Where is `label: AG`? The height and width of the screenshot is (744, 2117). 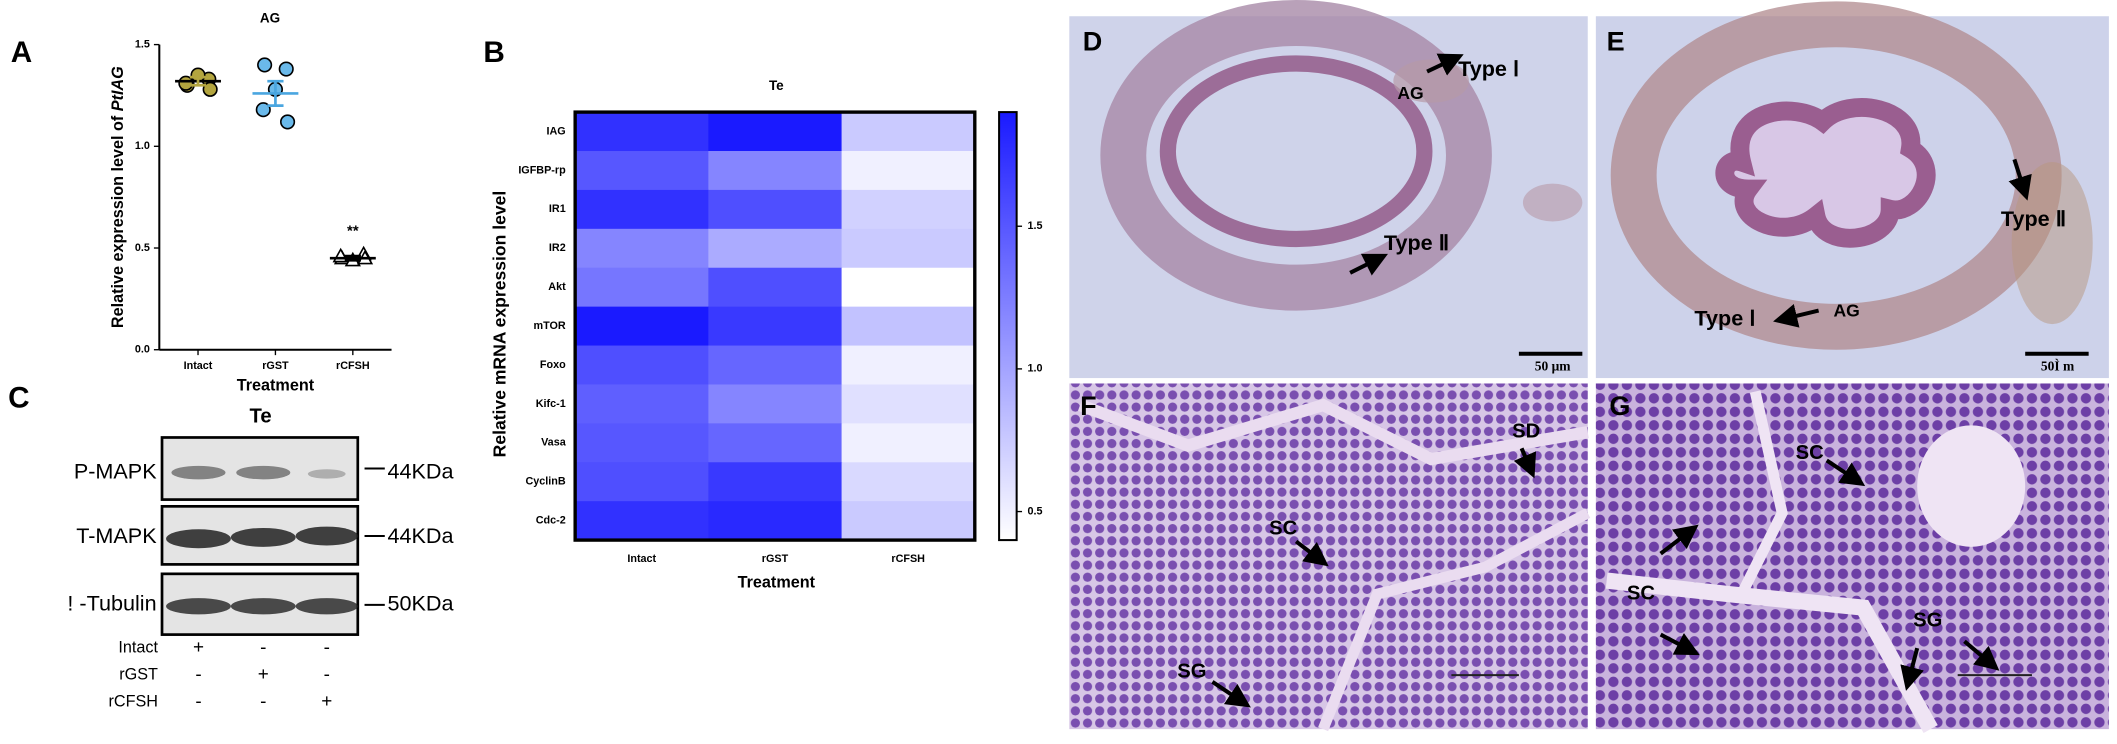 label: AG is located at coordinates (1410, 93).